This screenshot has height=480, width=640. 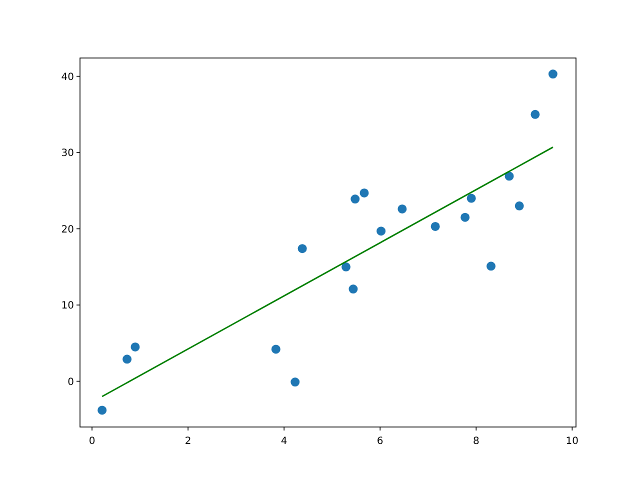 I want to click on x-tick-label: 0, so click(x=92, y=441).